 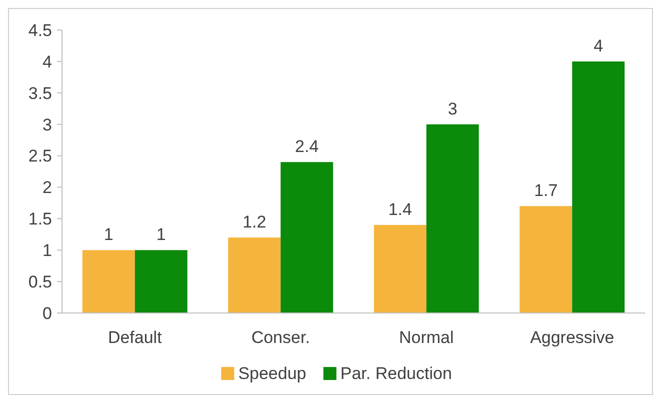 I want to click on x-tick-label: Aggressive, so click(x=572, y=337).